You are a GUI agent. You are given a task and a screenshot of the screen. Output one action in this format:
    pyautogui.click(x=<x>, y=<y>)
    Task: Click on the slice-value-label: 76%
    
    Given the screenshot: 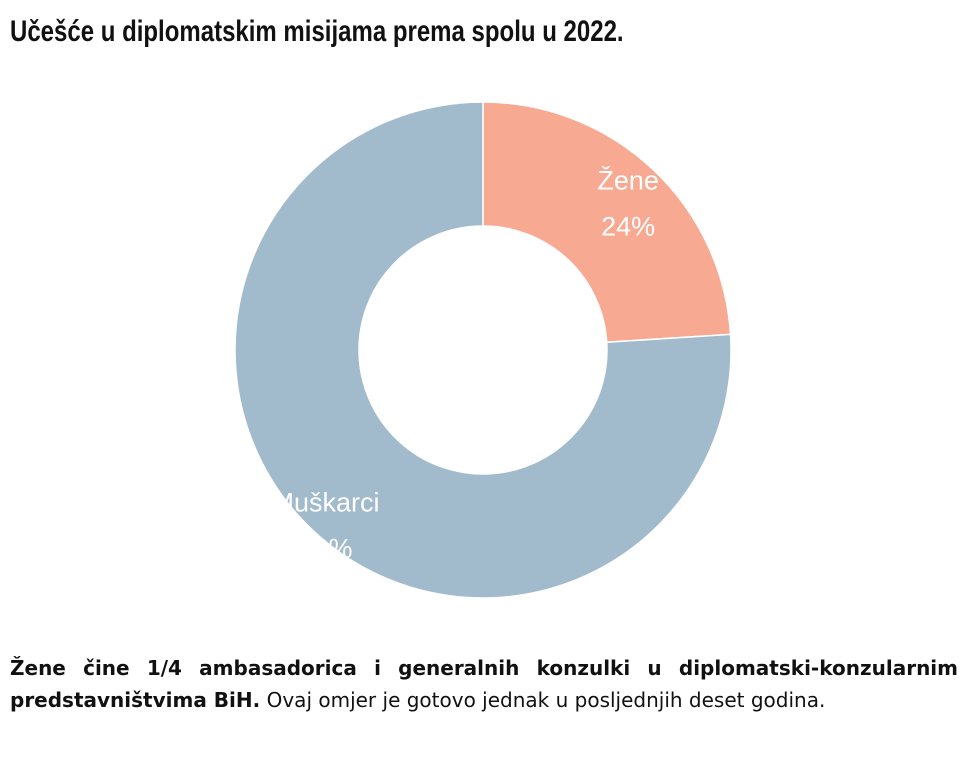 What is the action you would take?
    pyautogui.click(x=326, y=549)
    